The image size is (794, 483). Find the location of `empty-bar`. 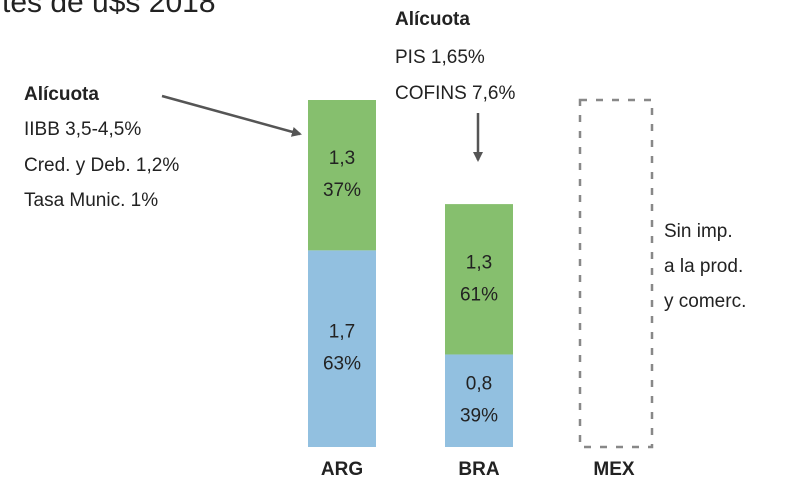

empty-bar is located at coordinates (616, 273).